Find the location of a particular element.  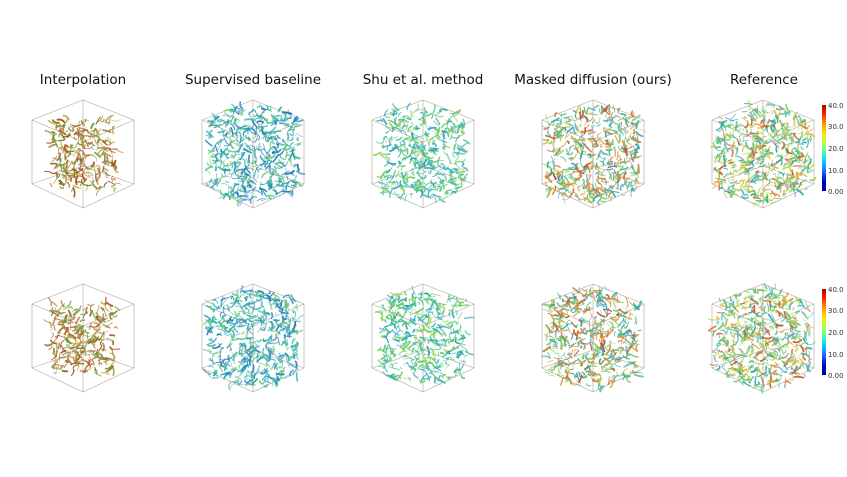

cube-row2-reference is located at coordinates (763, 338).